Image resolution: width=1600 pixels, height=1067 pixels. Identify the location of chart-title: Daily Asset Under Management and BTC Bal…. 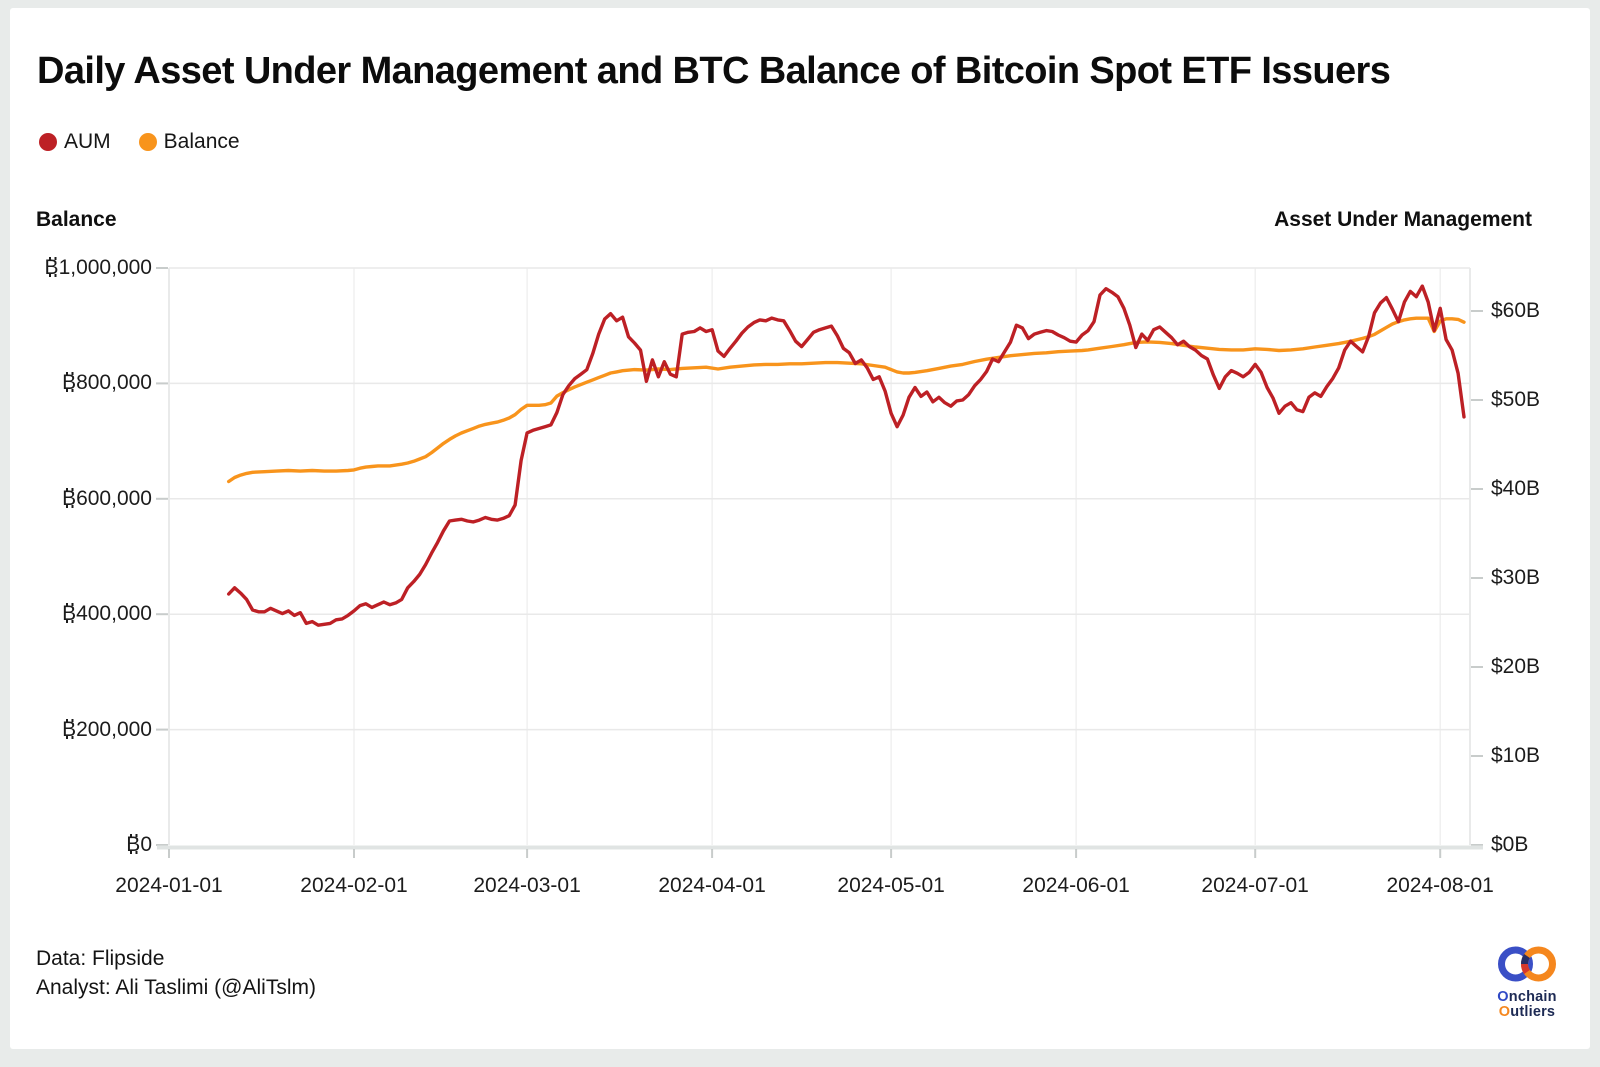
(714, 71).